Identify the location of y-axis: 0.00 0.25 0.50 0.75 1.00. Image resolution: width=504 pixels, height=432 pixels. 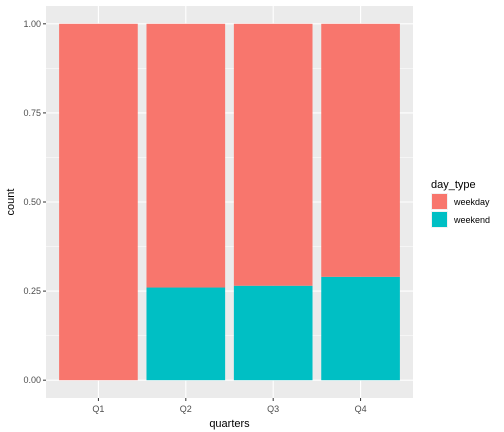
(34, 202).